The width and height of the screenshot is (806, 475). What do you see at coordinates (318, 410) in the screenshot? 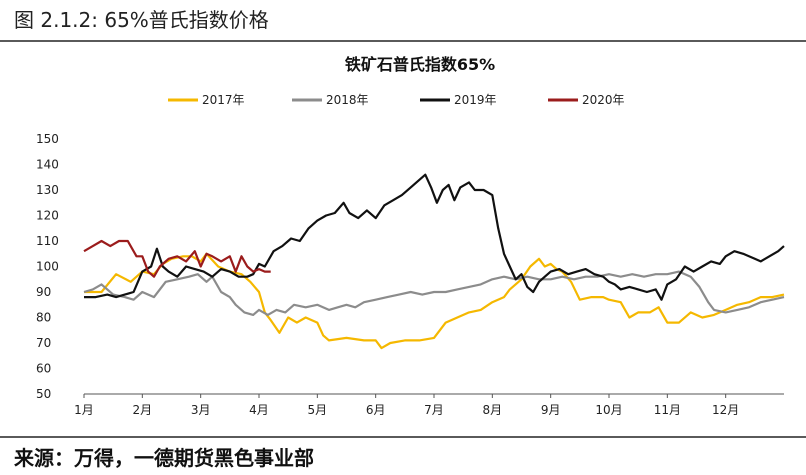
I see `x-tick-label: 5月` at bounding box center [318, 410].